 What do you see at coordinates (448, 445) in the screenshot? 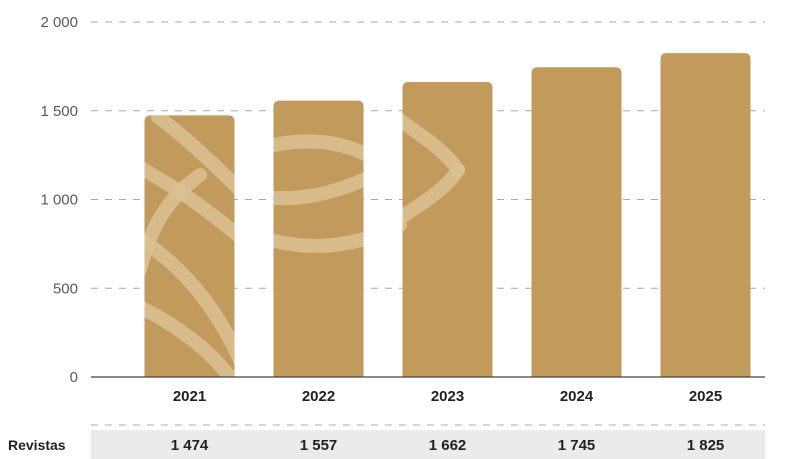
I see `table-cell-value: 1 662` at bounding box center [448, 445].